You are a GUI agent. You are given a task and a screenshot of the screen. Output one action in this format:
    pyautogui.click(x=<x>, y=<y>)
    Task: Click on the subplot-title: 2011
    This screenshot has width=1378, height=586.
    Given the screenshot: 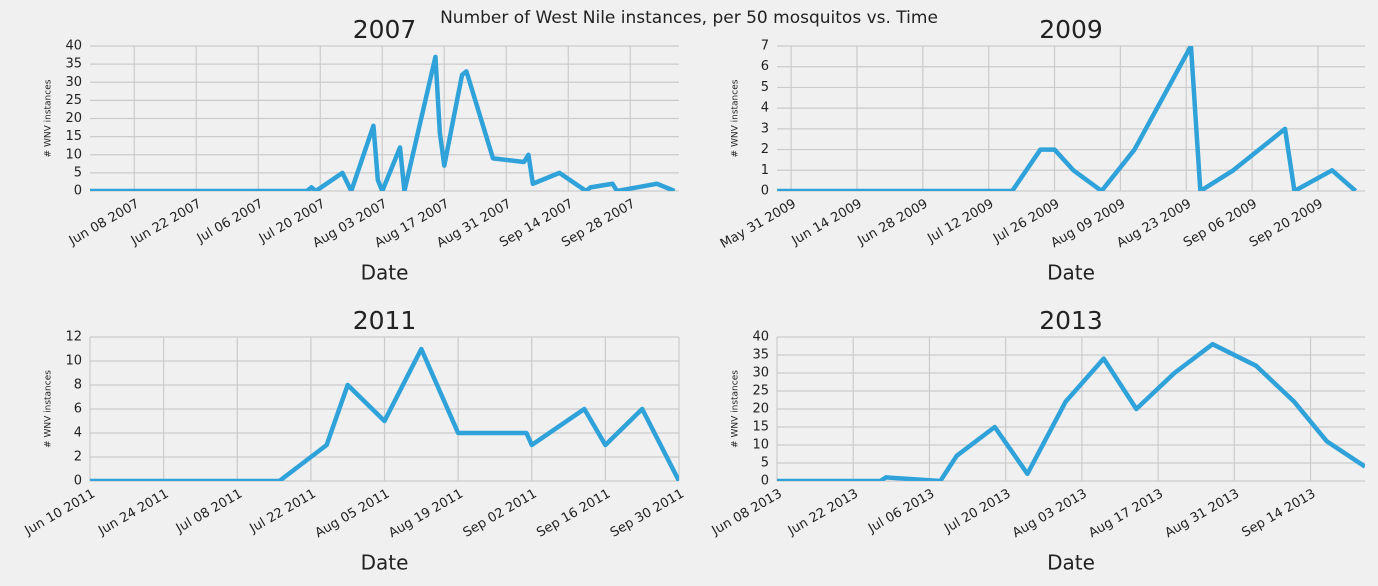 What is the action you would take?
    pyautogui.click(x=385, y=320)
    